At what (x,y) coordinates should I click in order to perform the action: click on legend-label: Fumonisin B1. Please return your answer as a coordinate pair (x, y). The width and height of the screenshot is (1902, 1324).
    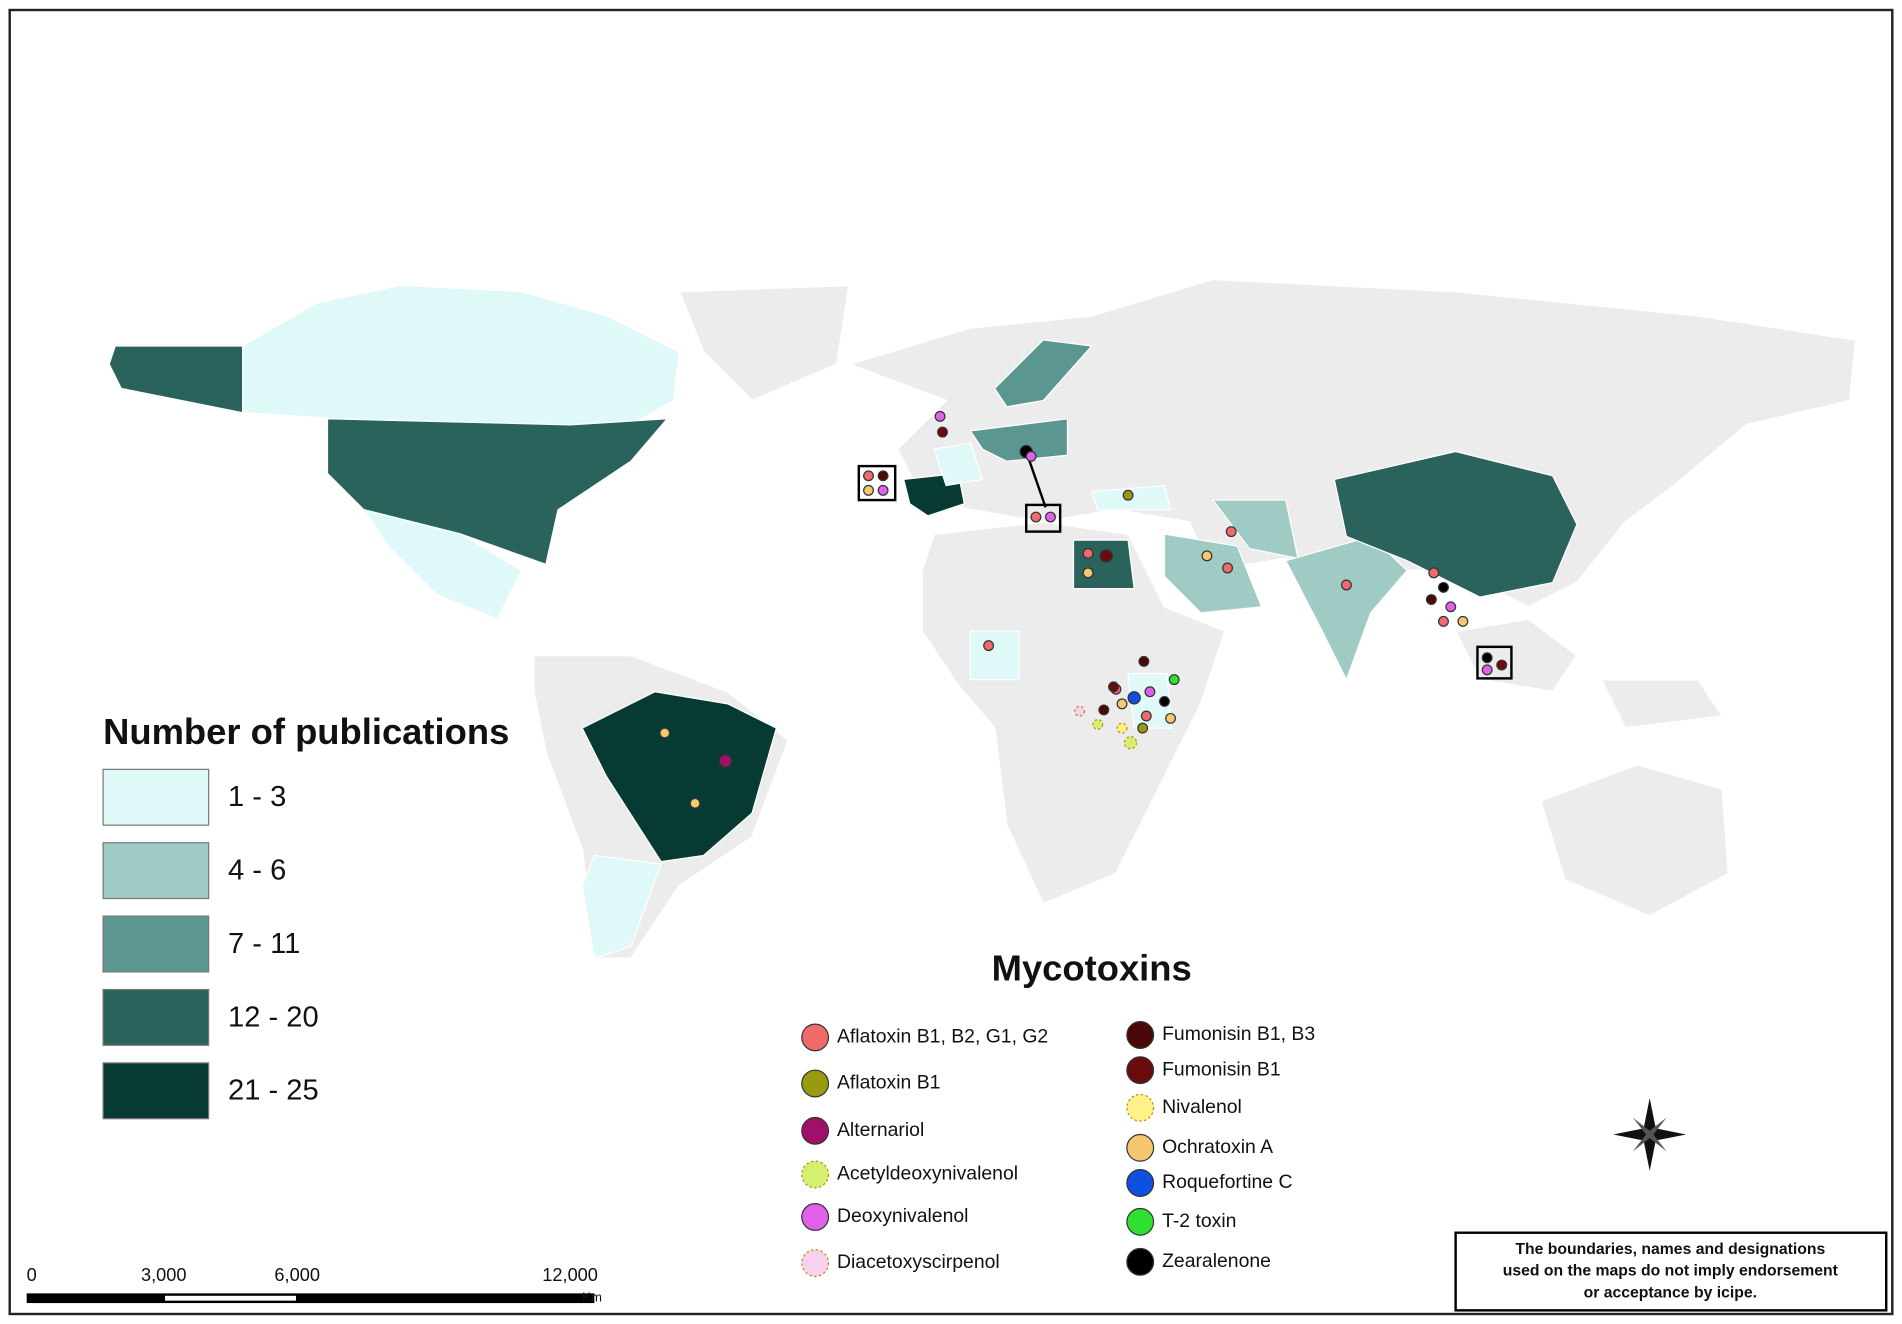
    Looking at the image, I should click on (1221, 1069).